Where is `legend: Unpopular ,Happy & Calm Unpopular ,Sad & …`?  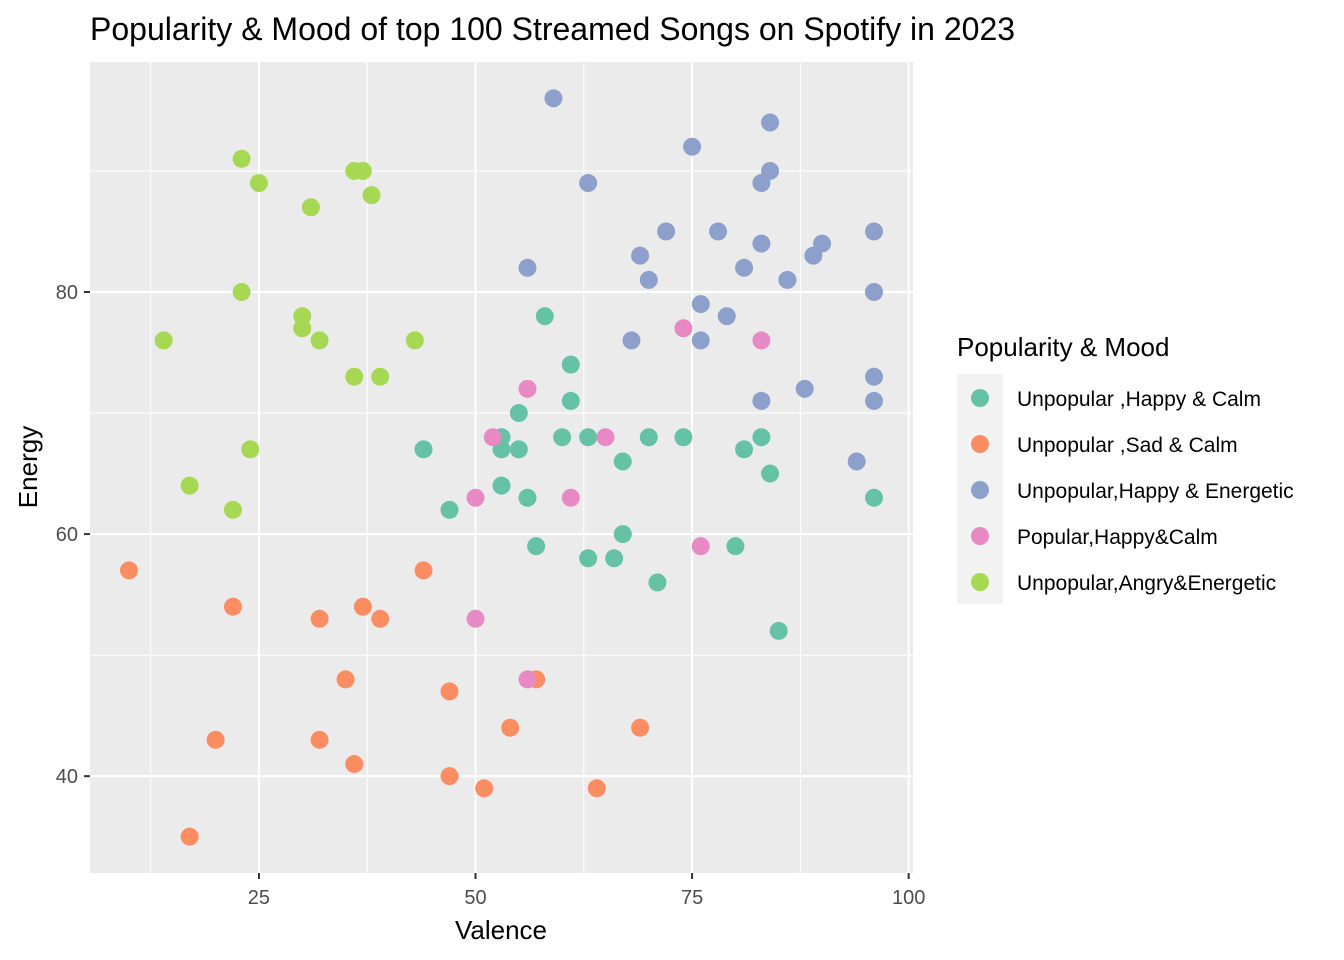
legend: Unpopular ,Happy & Calm Unpopular ,Sad & … is located at coordinates (1125, 489).